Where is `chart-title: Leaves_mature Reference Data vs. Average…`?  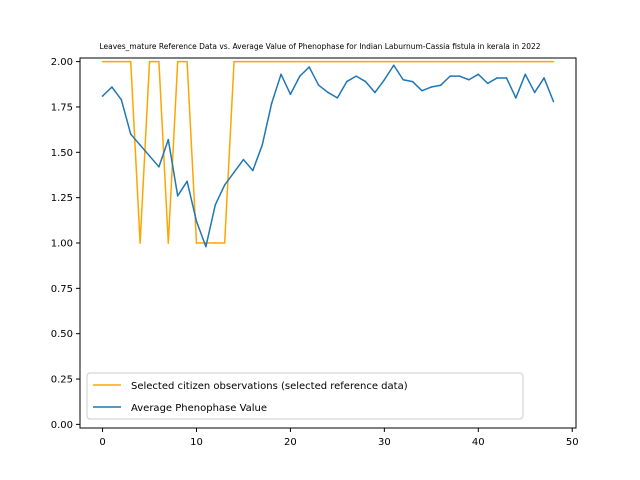 chart-title: Leaves_mature Reference Data vs. Average… is located at coordinates (319, 46).